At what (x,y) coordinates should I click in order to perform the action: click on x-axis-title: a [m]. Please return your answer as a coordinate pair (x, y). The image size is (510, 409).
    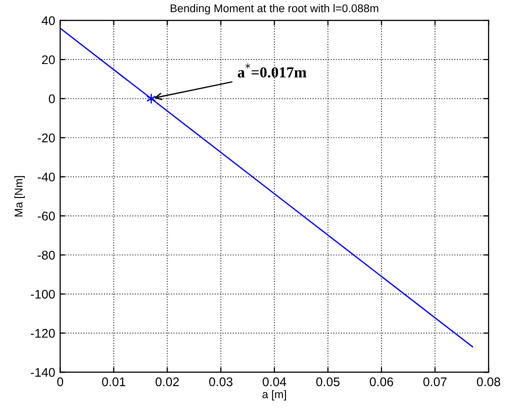
    Looking at the image, I should click on (274, 395).